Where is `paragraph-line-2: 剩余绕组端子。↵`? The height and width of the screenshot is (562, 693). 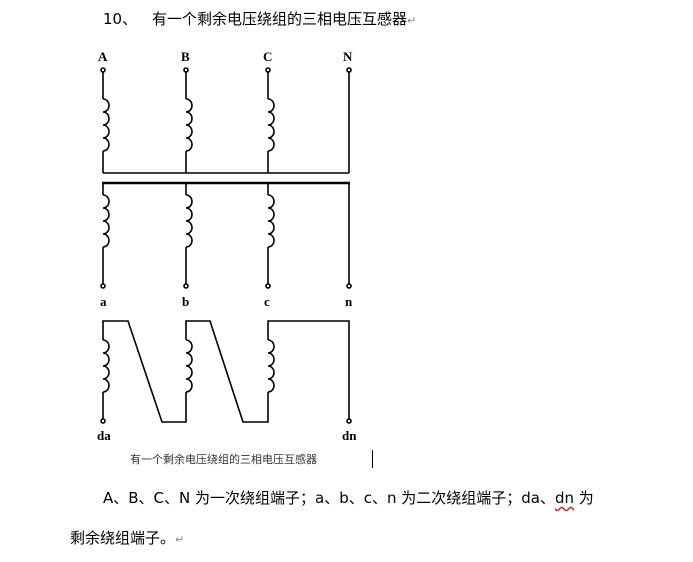
paragraph-line-2: 剩余绕组端子。↵ is located at coordinates (127, 537).